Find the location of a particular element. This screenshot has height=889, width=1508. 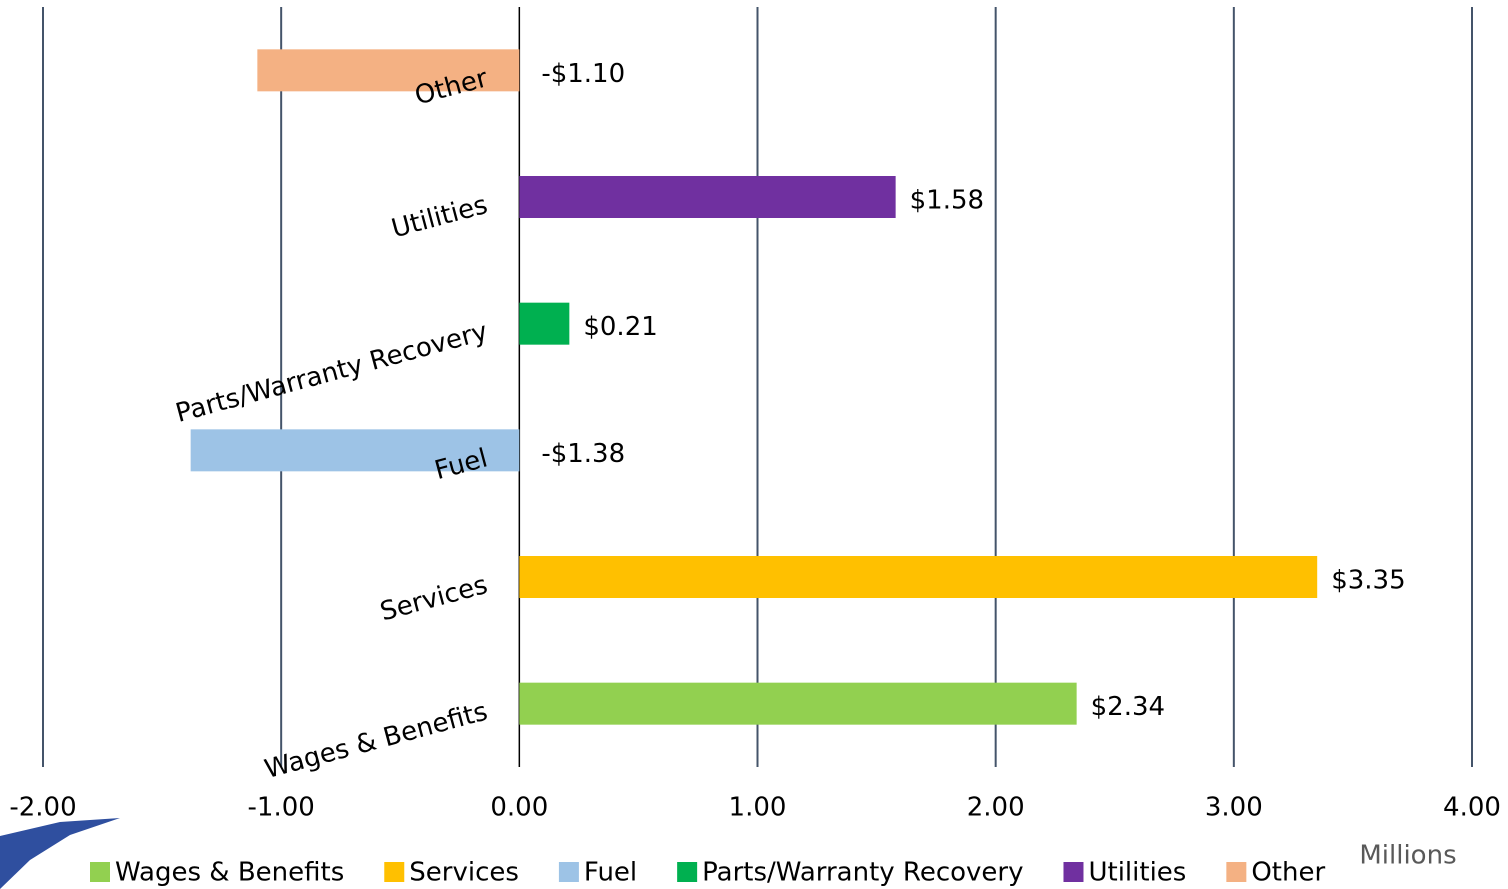

x-axis-label: Millions is located at coordinates (1407, 856).